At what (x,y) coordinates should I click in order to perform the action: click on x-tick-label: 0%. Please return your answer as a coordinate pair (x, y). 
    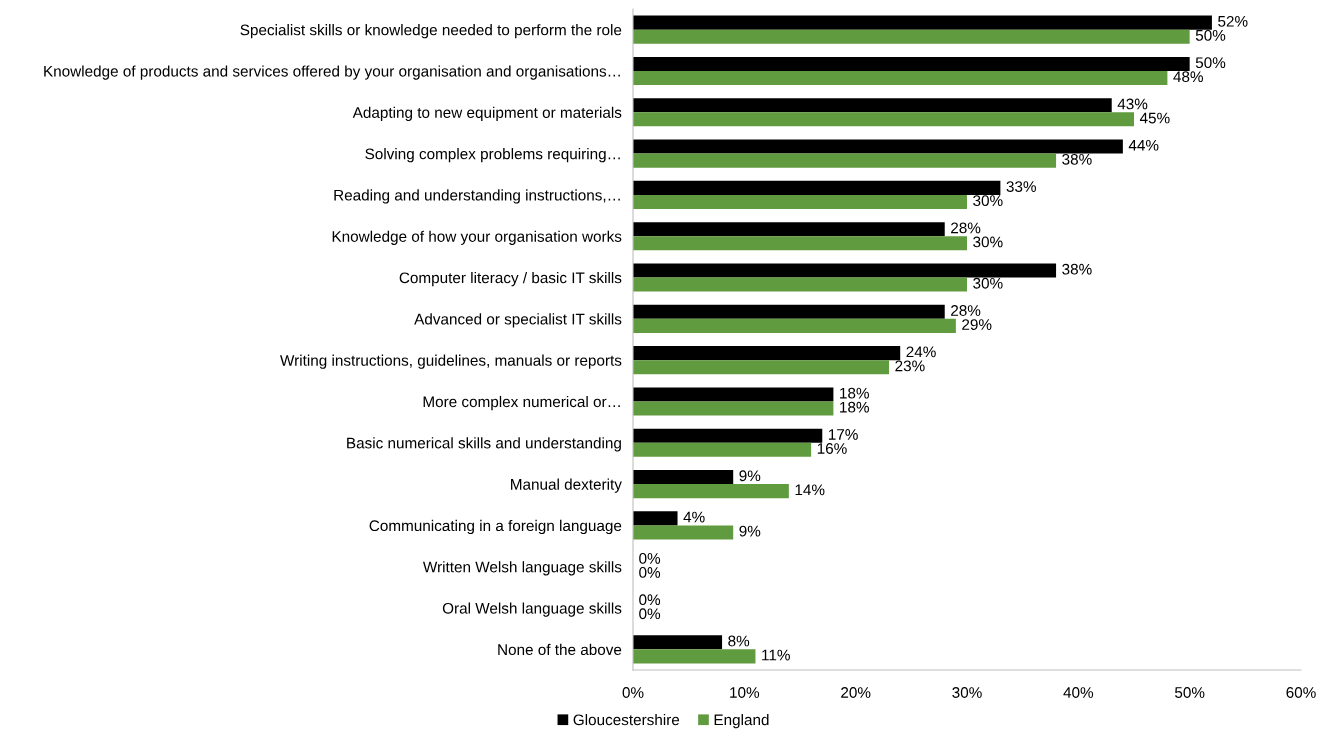
    Looking at the image, I should click on (633, 692).